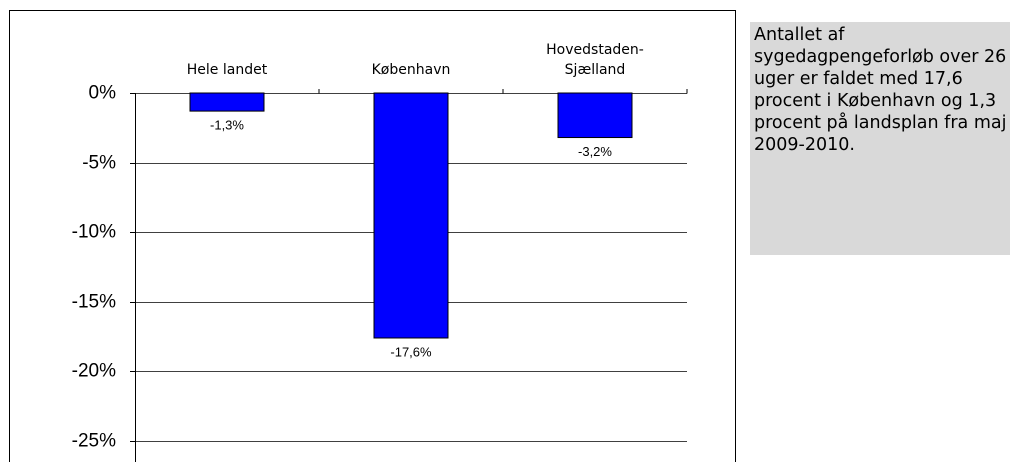 This screenshot has height=462, width=1023. What do you see at coordinates (595, 60) in the screenshot?
I see `x-tick-label: Hovedstaden- Sjælland` at bounding box center [595, 60].